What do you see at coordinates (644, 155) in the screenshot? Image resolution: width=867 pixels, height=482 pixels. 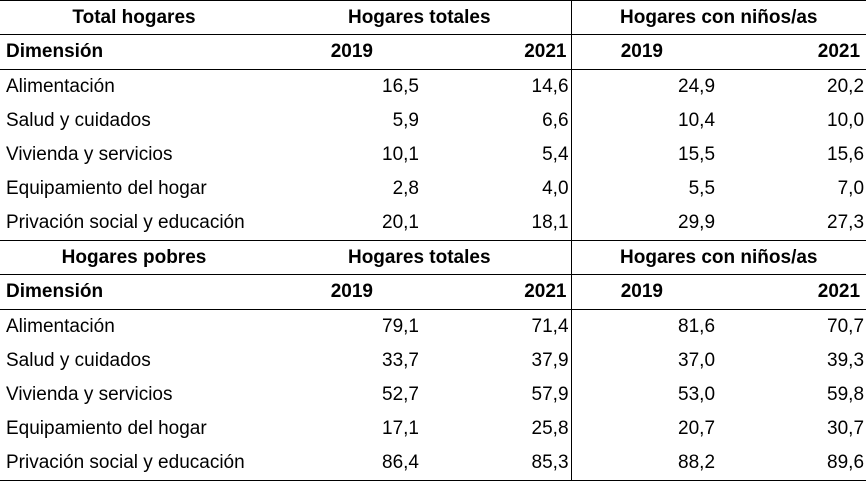 I see `cell-value: 15,5` at bounding box center [644, 155].